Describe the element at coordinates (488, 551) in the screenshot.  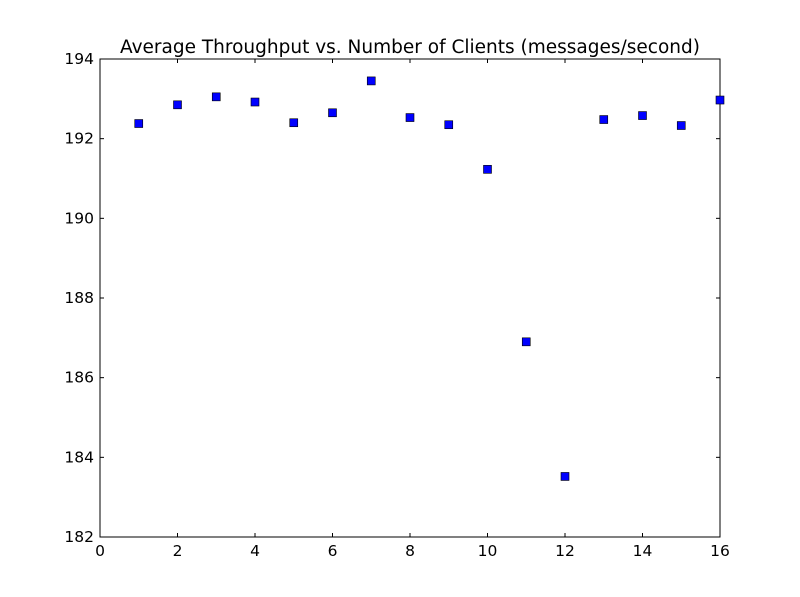
I see `x-tick-label: 10` at that location.